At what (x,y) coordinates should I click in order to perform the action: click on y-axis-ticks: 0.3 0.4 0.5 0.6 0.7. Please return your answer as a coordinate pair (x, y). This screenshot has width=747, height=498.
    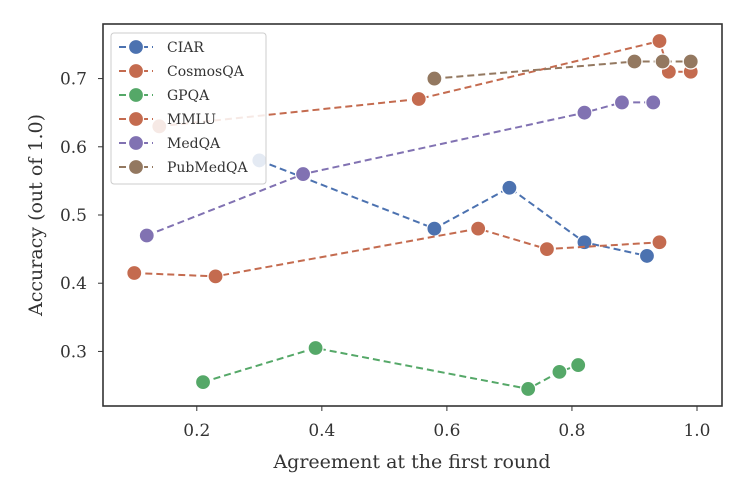
    Looking at the image, I should click on (81, 216).